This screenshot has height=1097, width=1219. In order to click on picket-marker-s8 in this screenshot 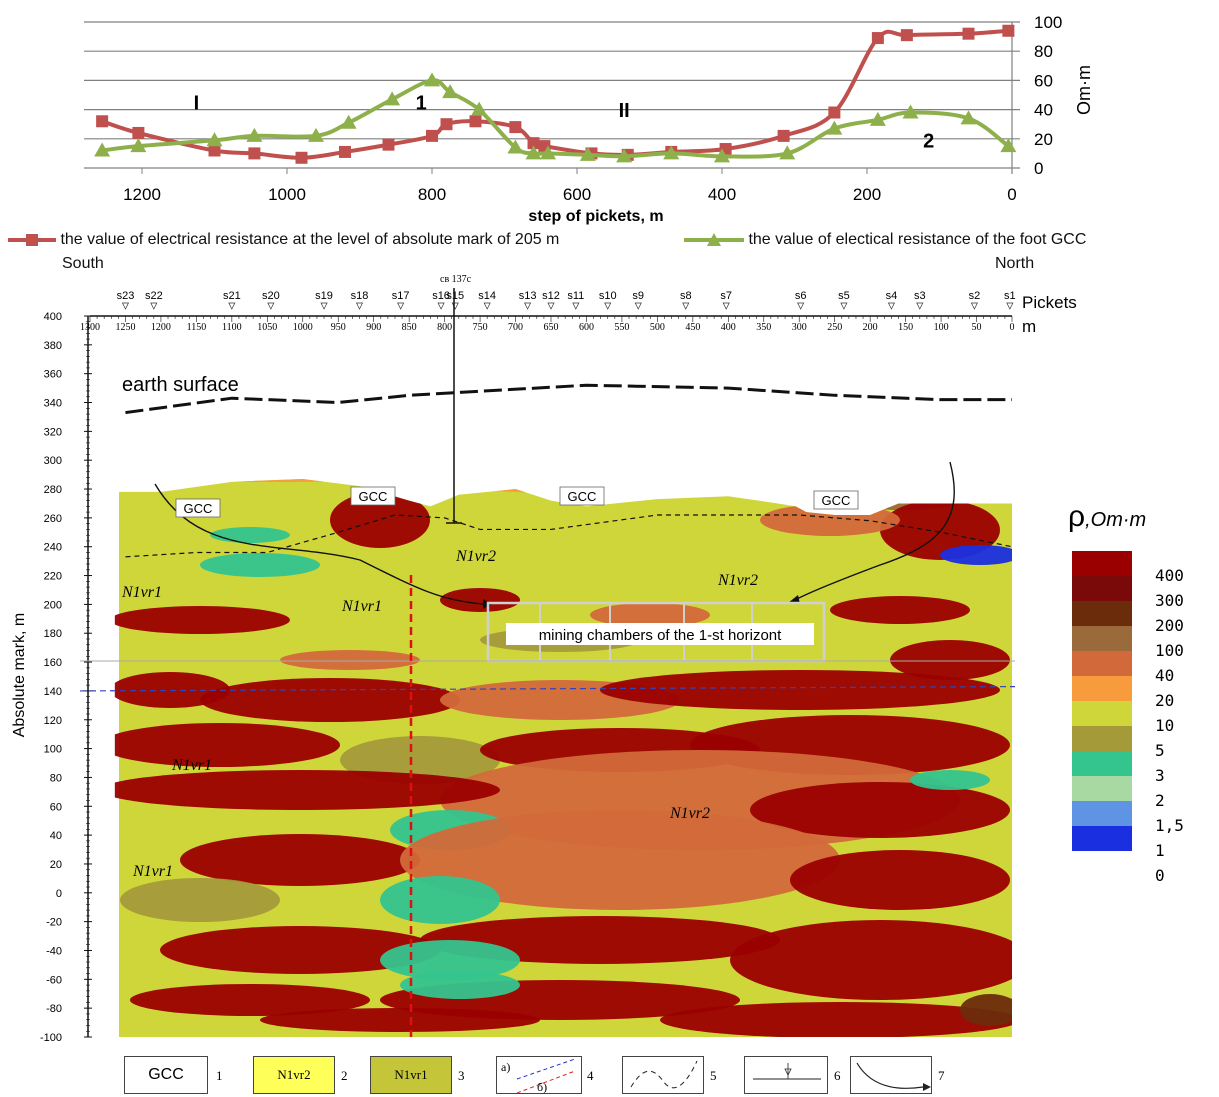, I will do `click(686, 306)`.